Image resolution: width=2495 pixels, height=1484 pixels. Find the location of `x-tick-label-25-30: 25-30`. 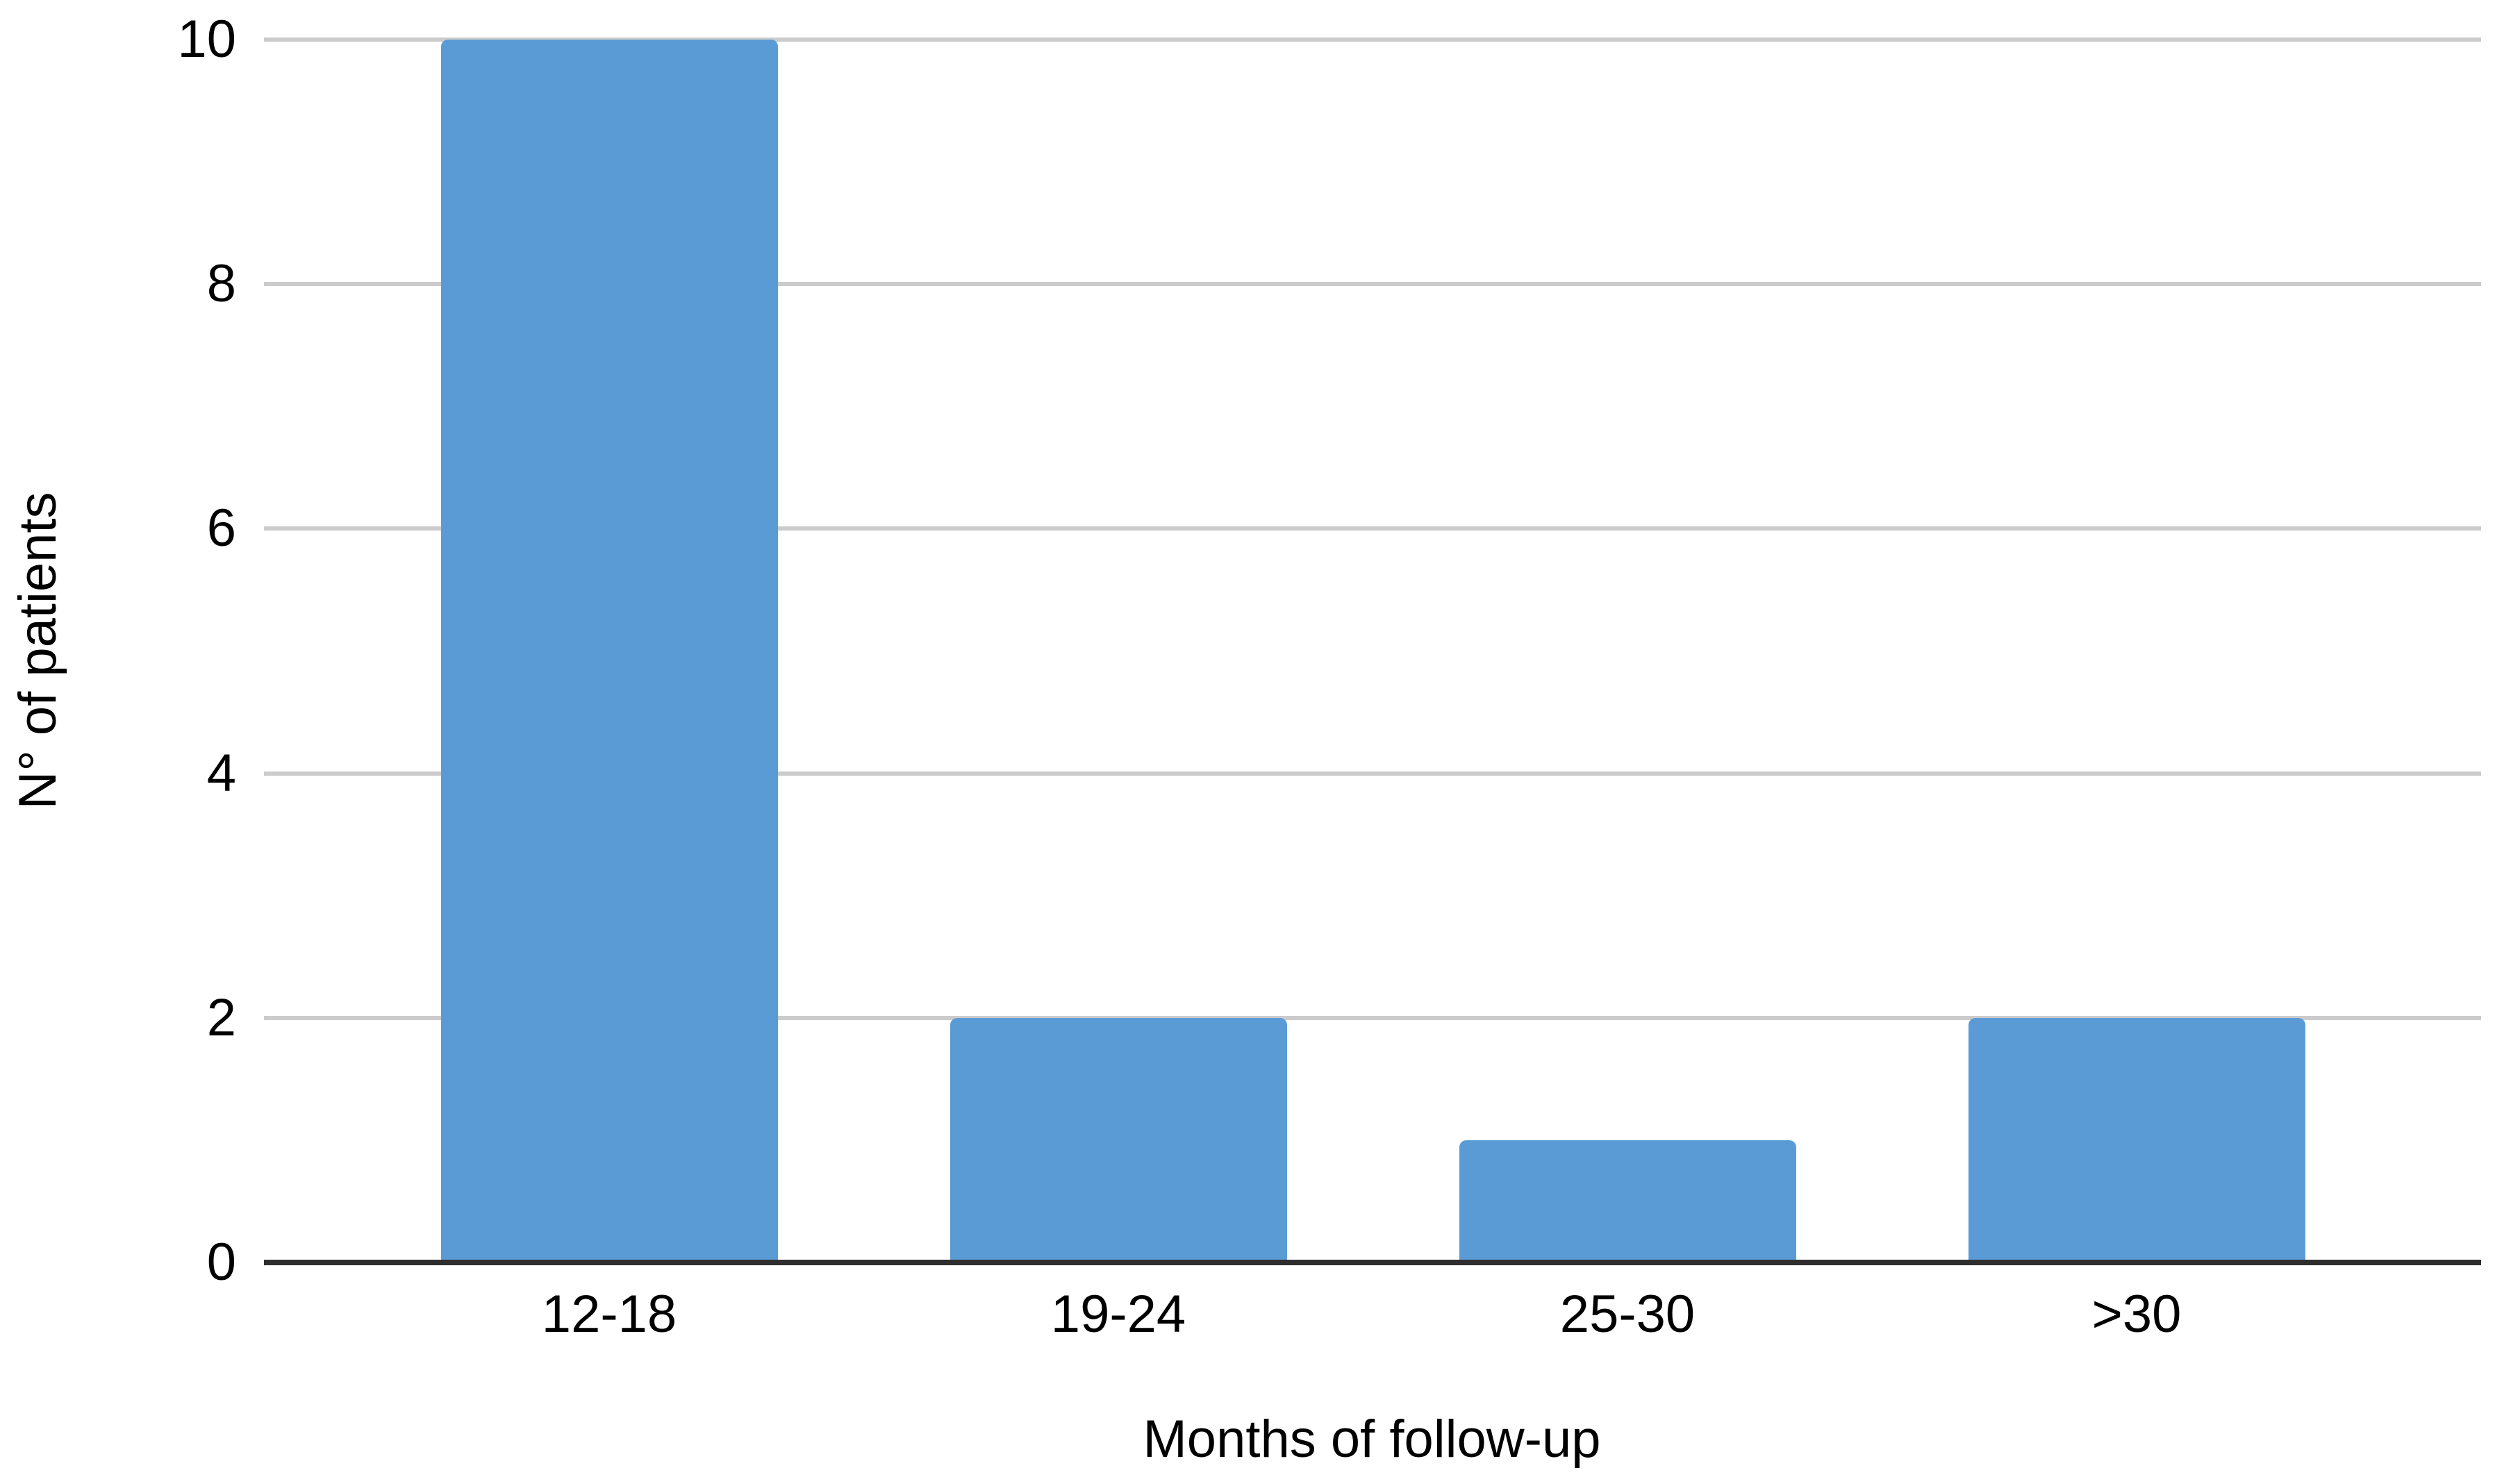

x-tick-label-25-30: 25-30 is located at coordinates (1627, 1314).